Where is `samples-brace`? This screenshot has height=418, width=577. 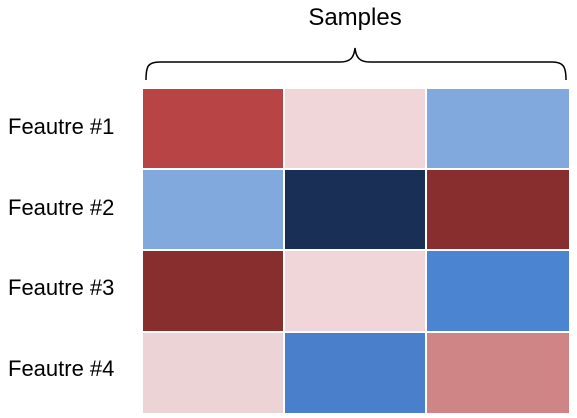 samples-brace is located at coordinates (356, 64).